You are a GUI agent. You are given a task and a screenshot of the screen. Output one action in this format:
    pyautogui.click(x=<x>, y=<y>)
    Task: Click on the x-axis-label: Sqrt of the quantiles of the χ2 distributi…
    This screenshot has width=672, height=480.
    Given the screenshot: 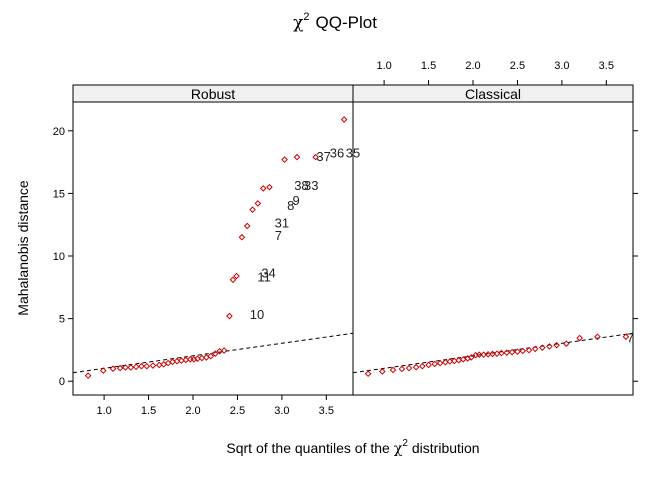 What is the action you would take?
    pyautogui.click(x=352, y=447)
    